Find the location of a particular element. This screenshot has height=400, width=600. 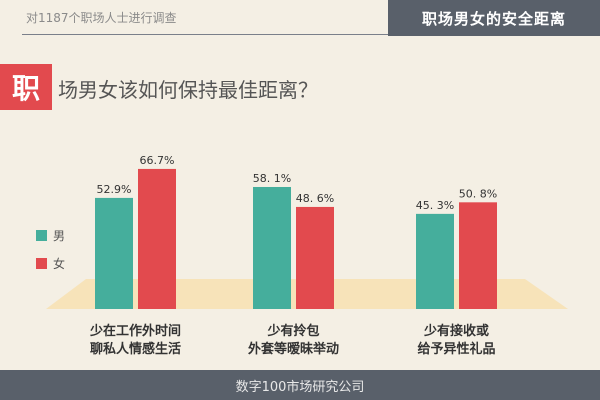

bar-1-female is located at coordinates (157, 238).